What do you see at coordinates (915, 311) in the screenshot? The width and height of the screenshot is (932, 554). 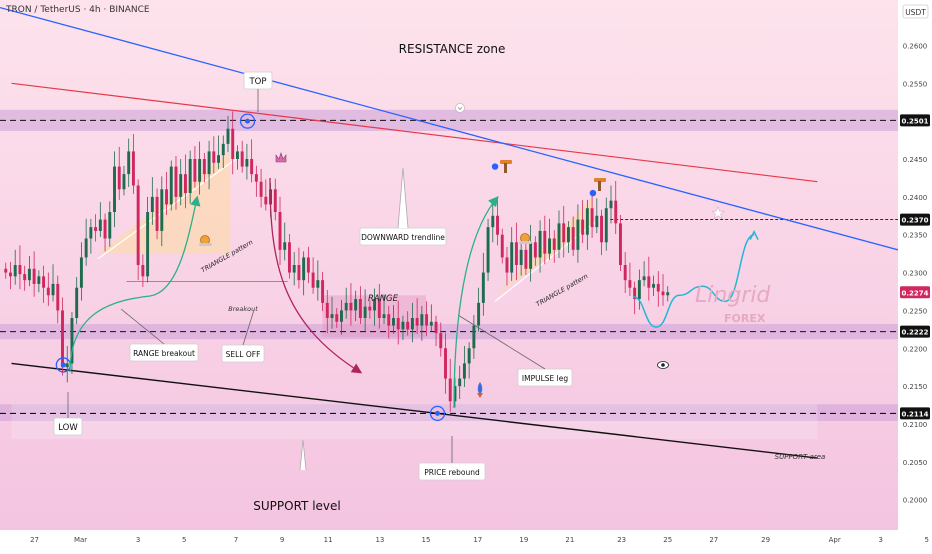 I see `y-tick-label: 0.2250` at bounding box center [915, 311].